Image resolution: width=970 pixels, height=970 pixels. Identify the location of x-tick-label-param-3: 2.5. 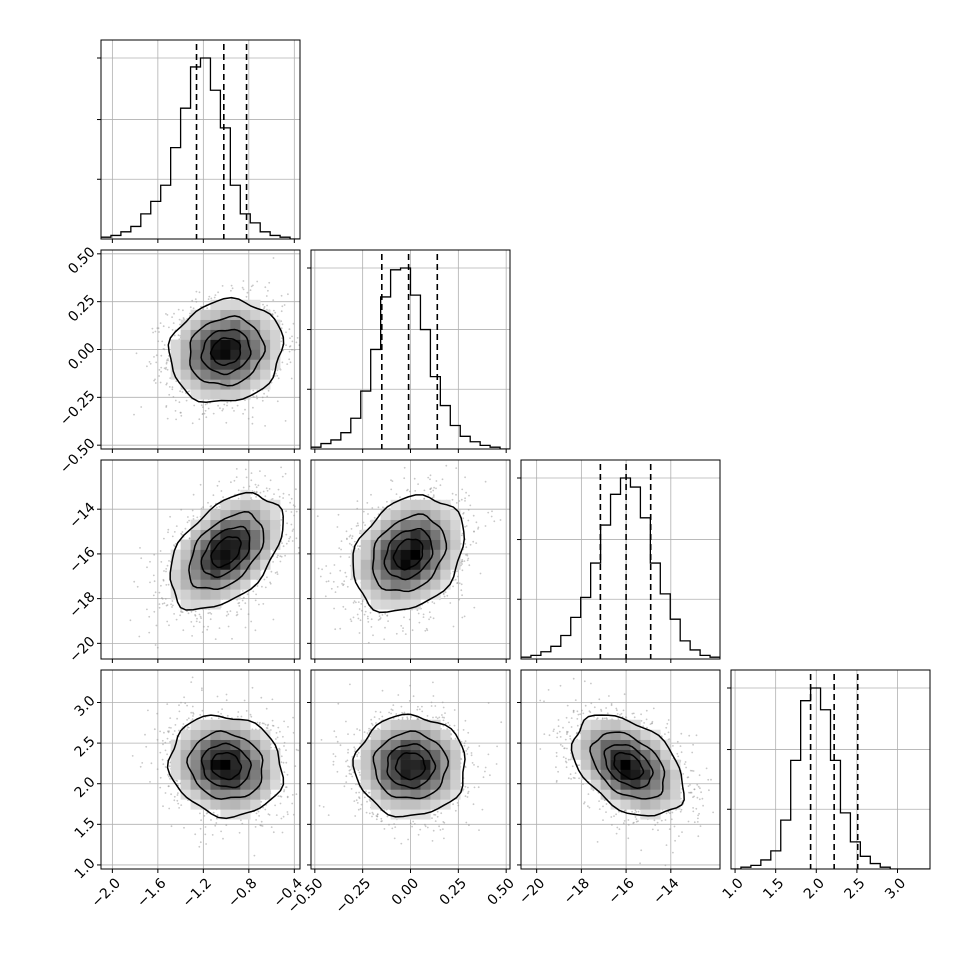
(854, 888).